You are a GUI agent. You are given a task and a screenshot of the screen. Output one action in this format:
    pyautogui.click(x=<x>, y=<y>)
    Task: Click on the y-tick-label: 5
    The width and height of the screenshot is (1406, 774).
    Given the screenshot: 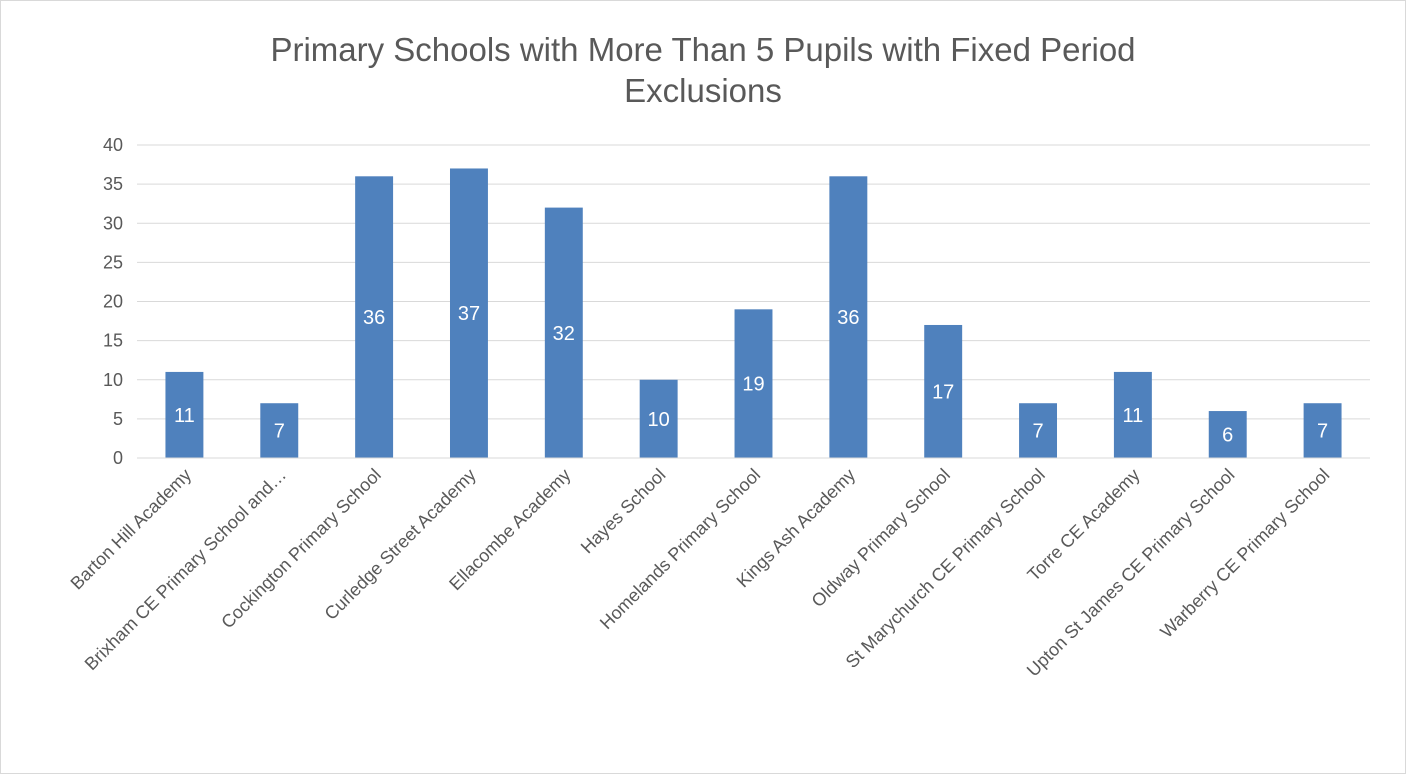 What is the action you would take?
    pyautogui.click(x=118, y=419)
    